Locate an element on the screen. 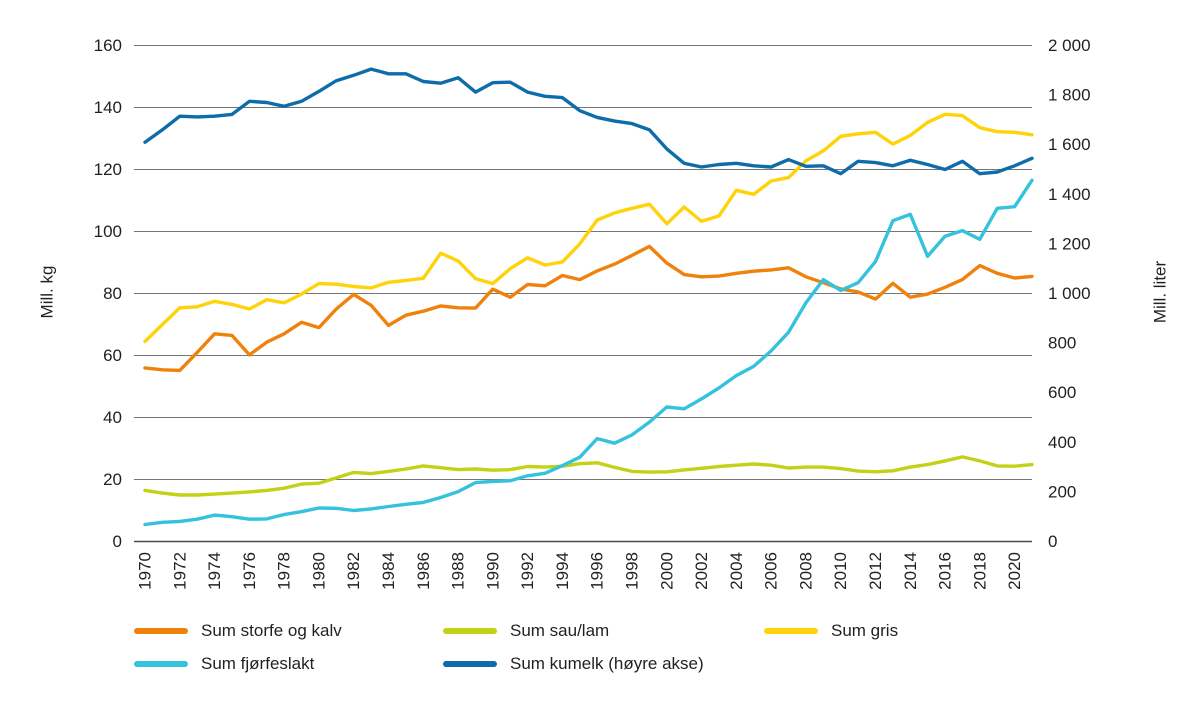 Image resolution: width=1200 pixels, height=709 pixels. x-axis-tick-label: 2014 is located at coordinates (910, 571).